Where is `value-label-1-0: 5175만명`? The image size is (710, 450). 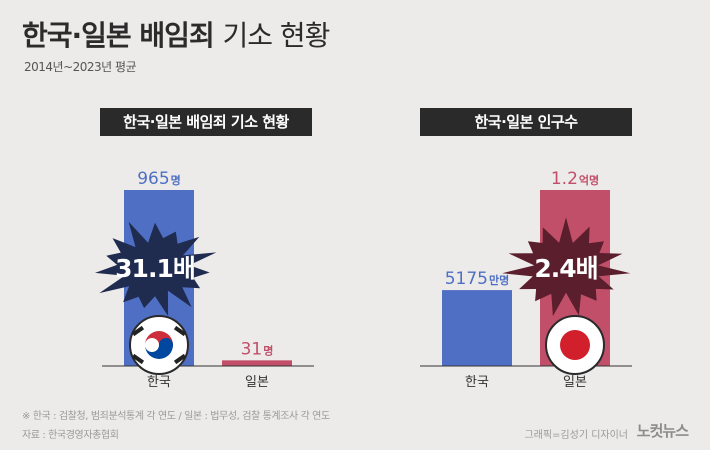
value-label-1-0: 5175만명 is located at coordinates (477, 279).